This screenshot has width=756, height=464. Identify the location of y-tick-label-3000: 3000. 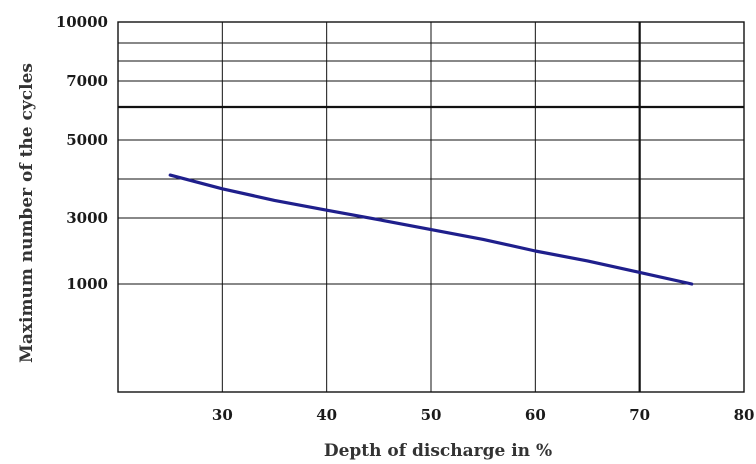
(87, 218).